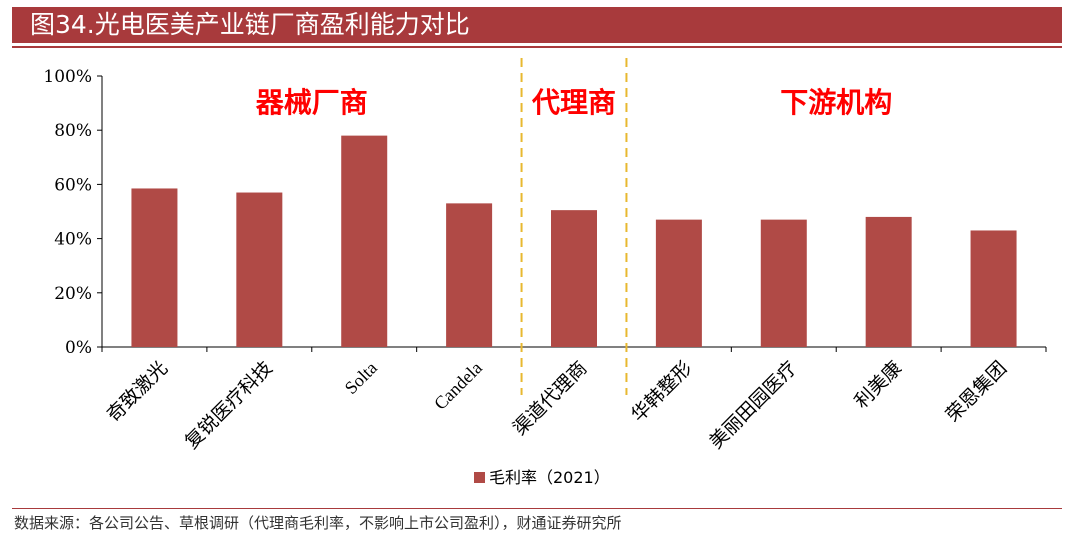 The height and width of the screenshot is (539, 1080). I want to click on y-tick-label: 80%, so click(73, 131).